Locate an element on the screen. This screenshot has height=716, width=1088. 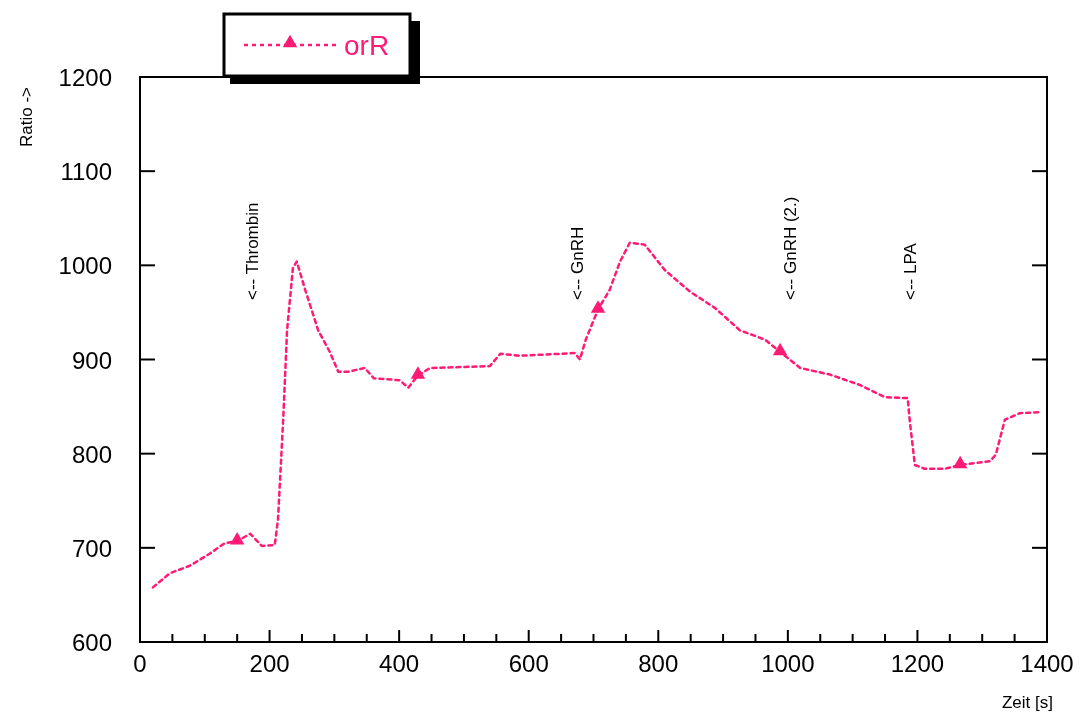
annotation: <-- Thrombin is located at coordinates (252, 251).